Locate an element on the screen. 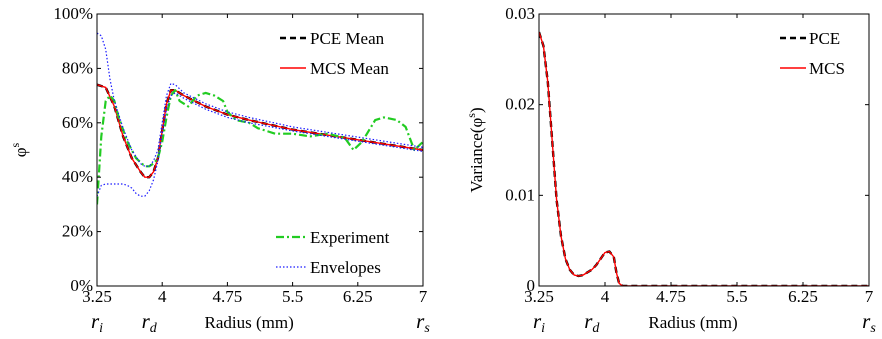  y-tick-label-1-5: 80% is located at coordinates (77, 67).